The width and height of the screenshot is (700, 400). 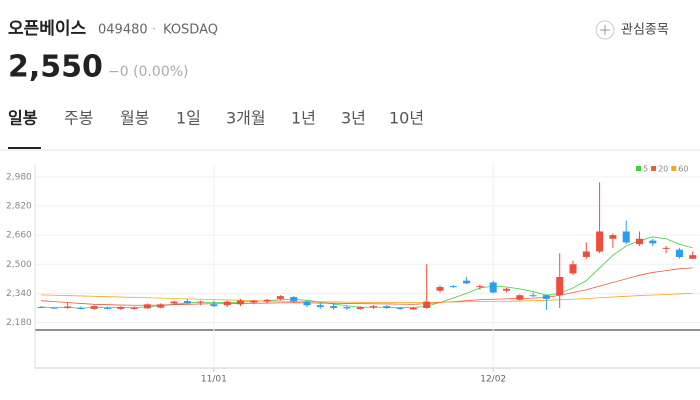 What do you see at coordinates (645, 169) in the screenshot?
I see `legend-label: 5` at bounding box center [645, 169].